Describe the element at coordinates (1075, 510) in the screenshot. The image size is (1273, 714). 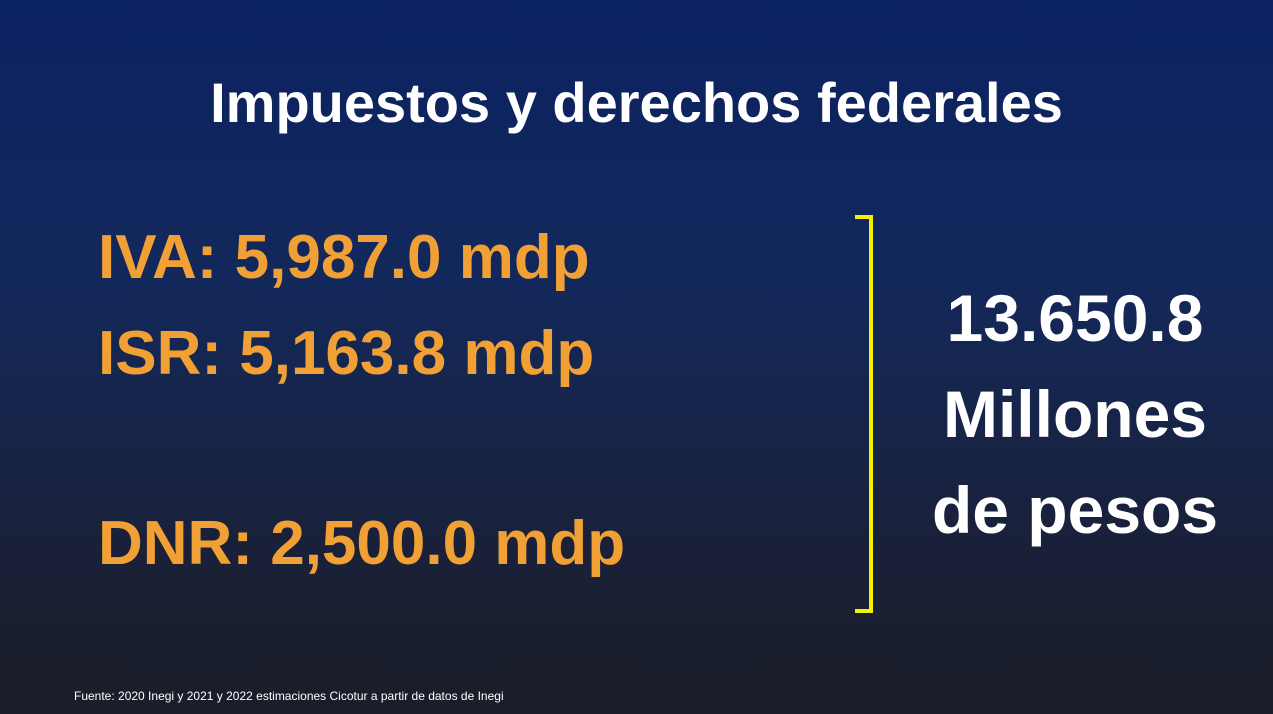
I see `total-unit: de pesos` at that location.